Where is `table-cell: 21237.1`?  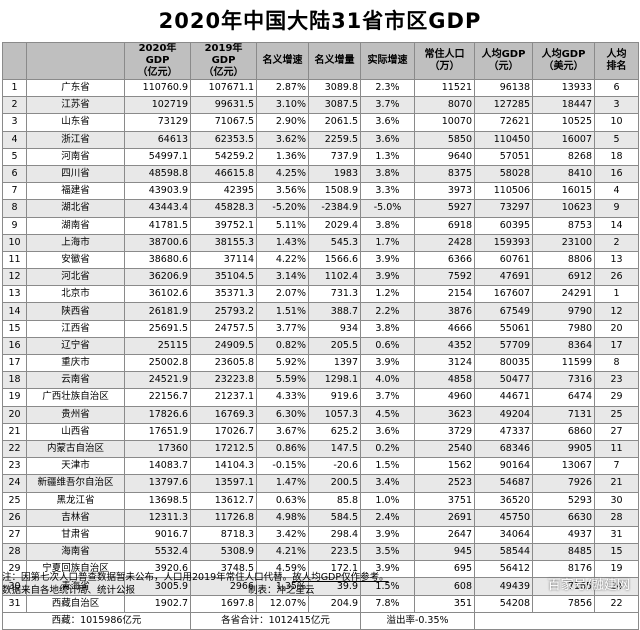
table-cell: 21237.1 is located at coordinates (223, 397).